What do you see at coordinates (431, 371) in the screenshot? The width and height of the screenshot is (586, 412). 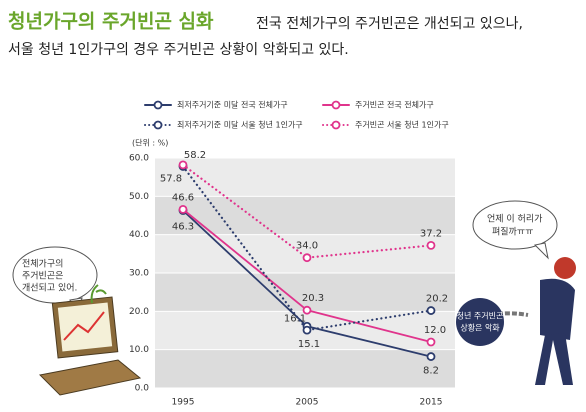 I see `value-label: 8.2` at bounding box center [431, 371].